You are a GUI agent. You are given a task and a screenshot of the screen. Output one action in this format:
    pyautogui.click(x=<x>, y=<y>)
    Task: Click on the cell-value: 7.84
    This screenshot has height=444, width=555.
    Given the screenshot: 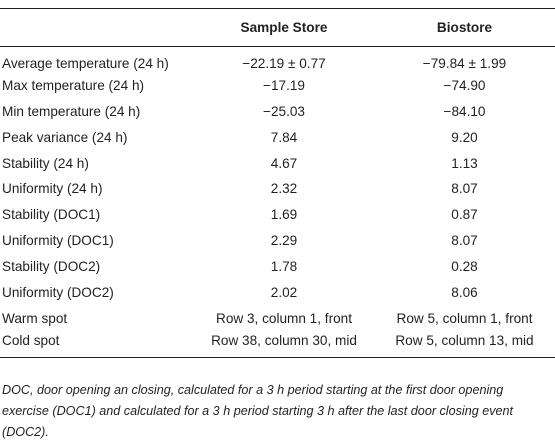 What is the action you would take?
    pyautogui.click(x=284, y=137)
    